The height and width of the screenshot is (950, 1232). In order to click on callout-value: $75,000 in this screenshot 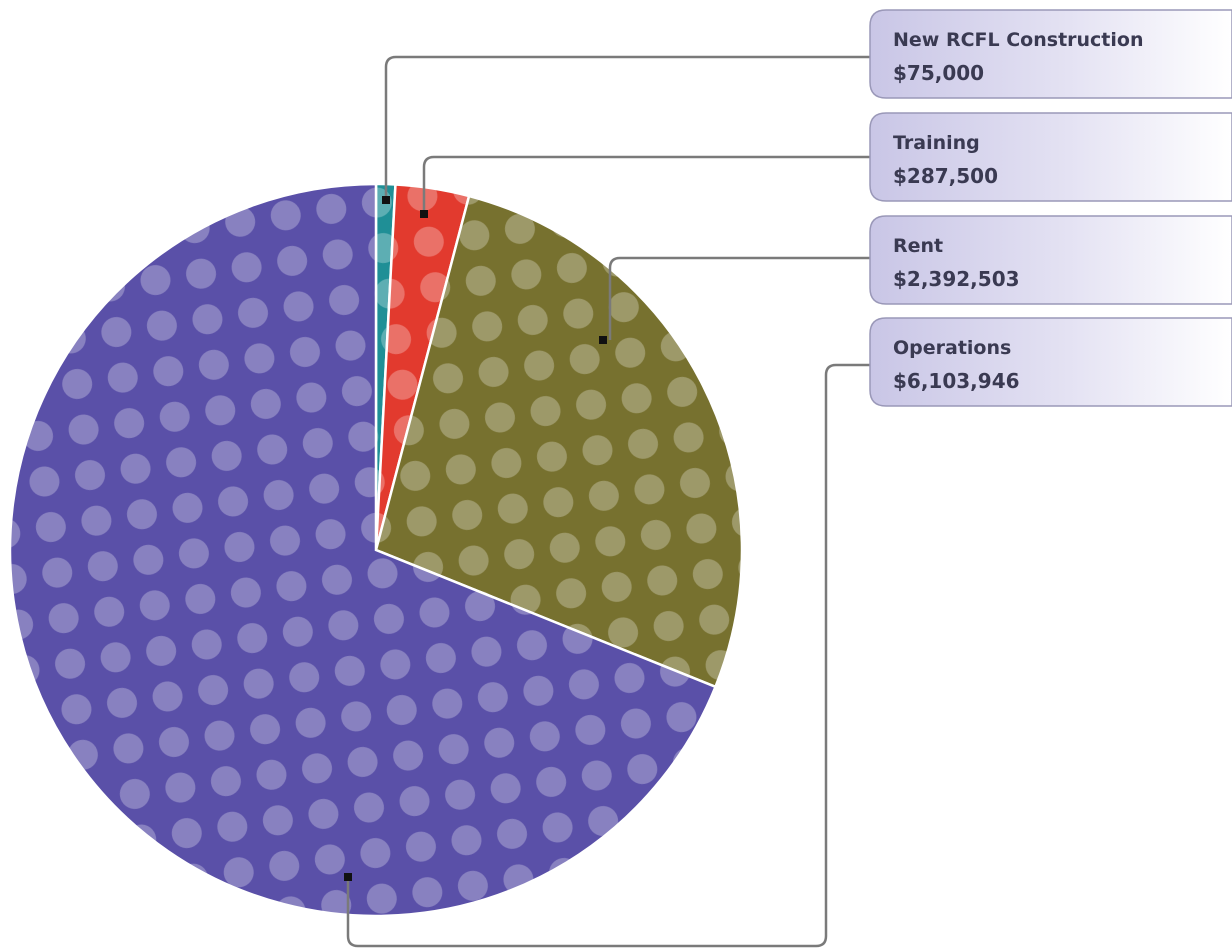, I will do `click(938, 73)`.